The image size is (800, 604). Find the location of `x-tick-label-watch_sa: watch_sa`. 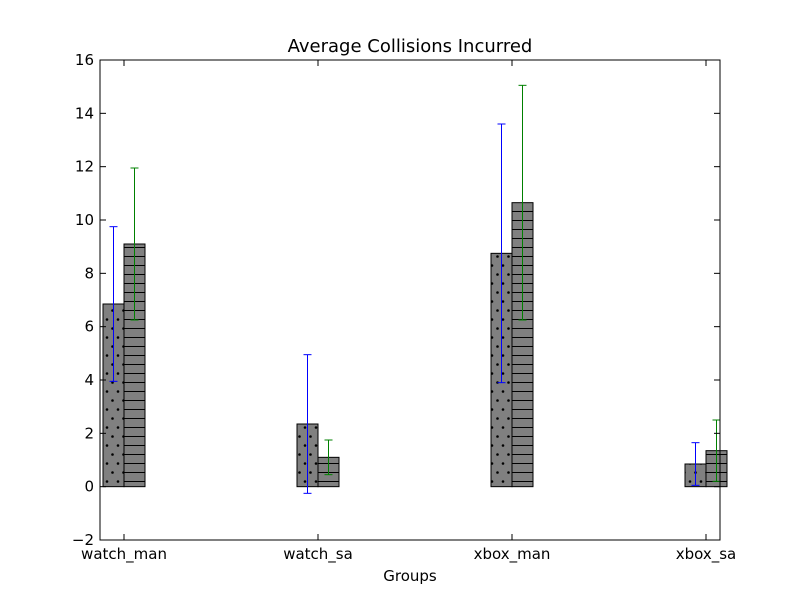

x-tick-label-watch_sa: watch_sa is located at coordinates (318, 554).